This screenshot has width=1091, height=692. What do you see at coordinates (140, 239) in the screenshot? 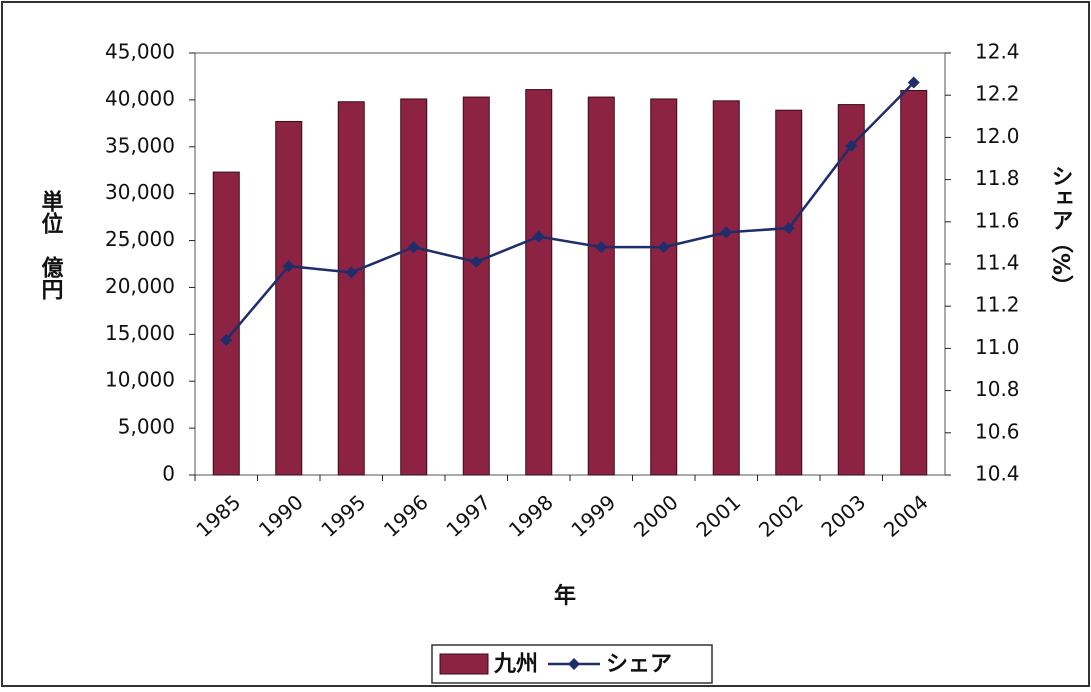
I see `y-tick-label: 25,000` at bounding box center [140, 239].